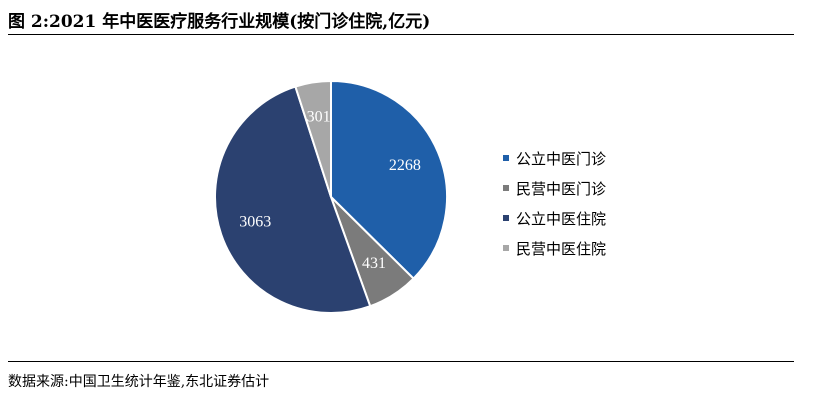  What do you see at coordinates (374, 263) in the screenshot?
I see `slice-value-label-private-outpatient: 431` at bounding box center [374, 263].